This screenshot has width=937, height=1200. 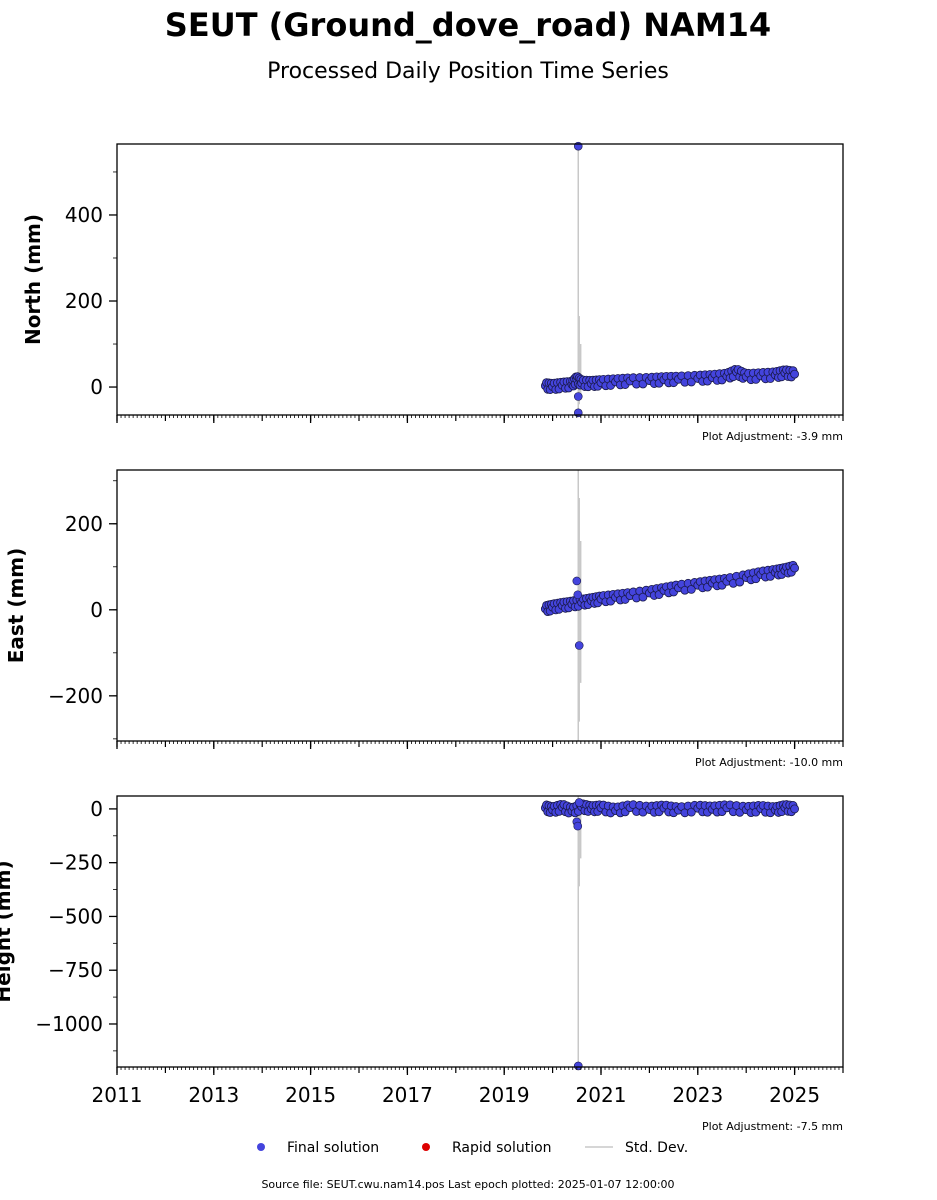 I want to click on plot-adjustment-label: Plot Adjustment: -10.0 mm, so click(x=769, y=762).